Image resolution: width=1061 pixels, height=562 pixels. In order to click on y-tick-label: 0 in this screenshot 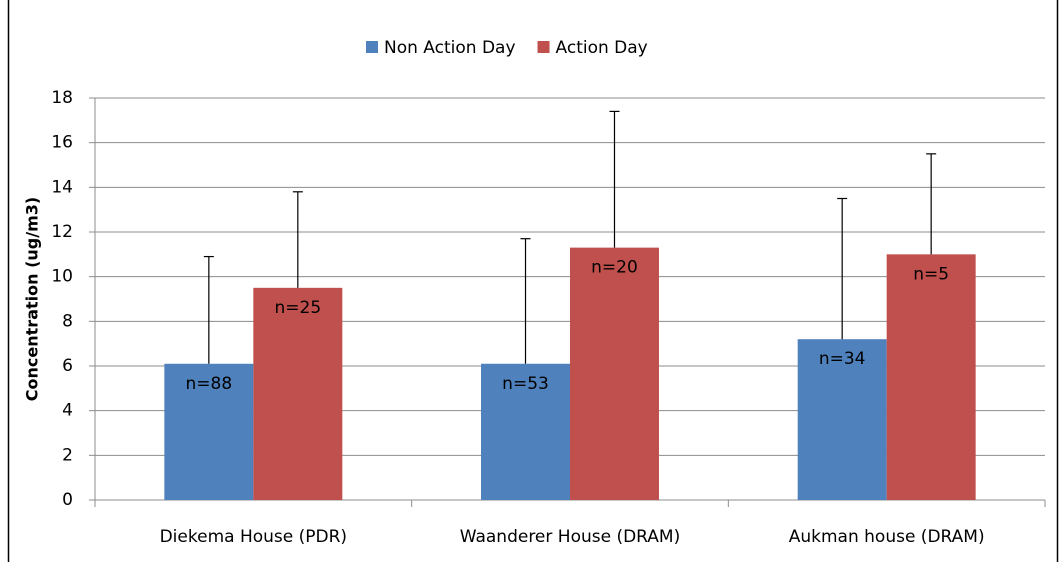, I will do `click(67, 500)`.